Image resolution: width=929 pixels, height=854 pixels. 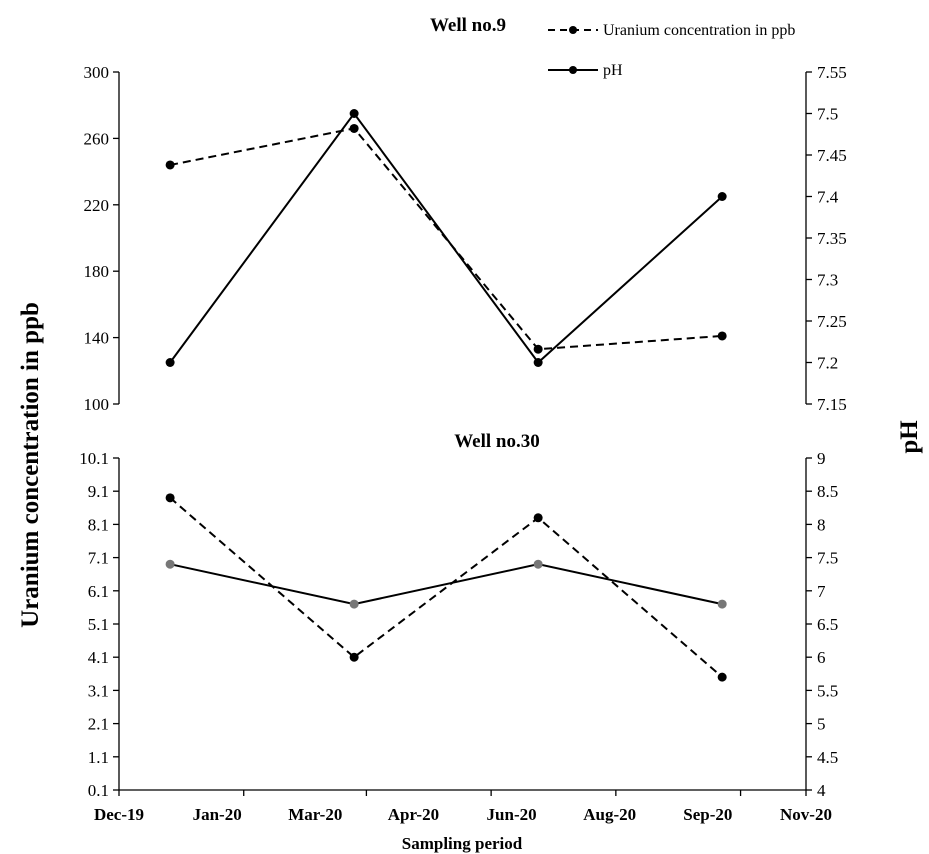 What do you see at coordinates (707, 814) in the screenshot?
I see `x-tick-label: Sep-20` at bounding box center [707, 814].